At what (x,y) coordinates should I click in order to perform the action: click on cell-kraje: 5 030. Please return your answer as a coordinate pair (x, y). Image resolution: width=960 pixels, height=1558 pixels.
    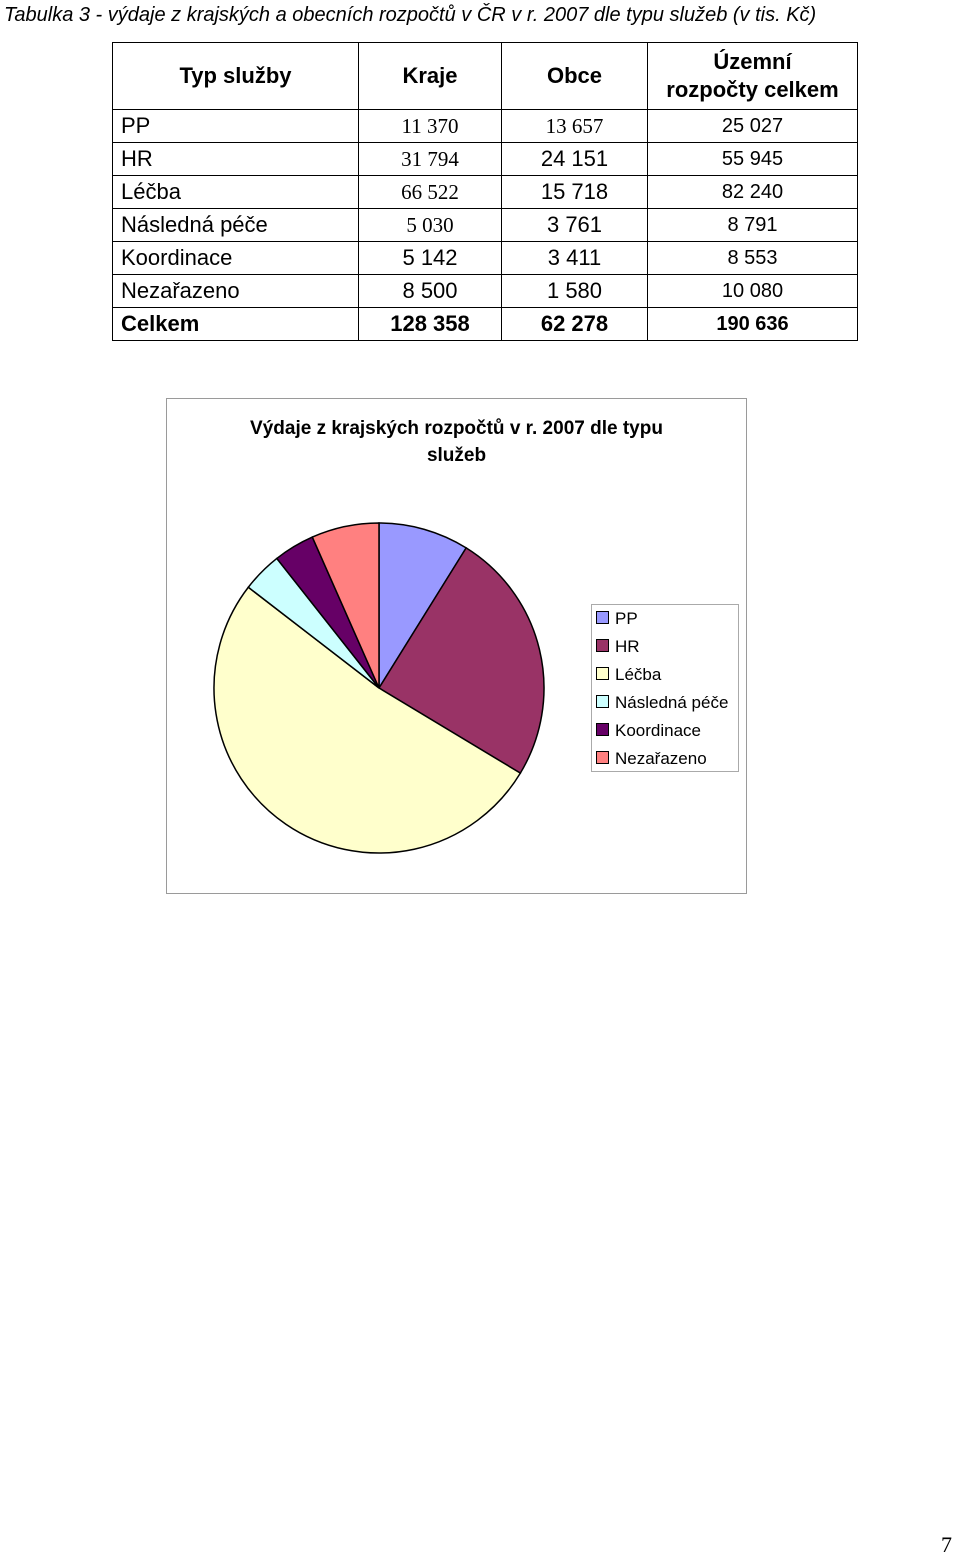
    Looking at the image, I should click on (430, 225).